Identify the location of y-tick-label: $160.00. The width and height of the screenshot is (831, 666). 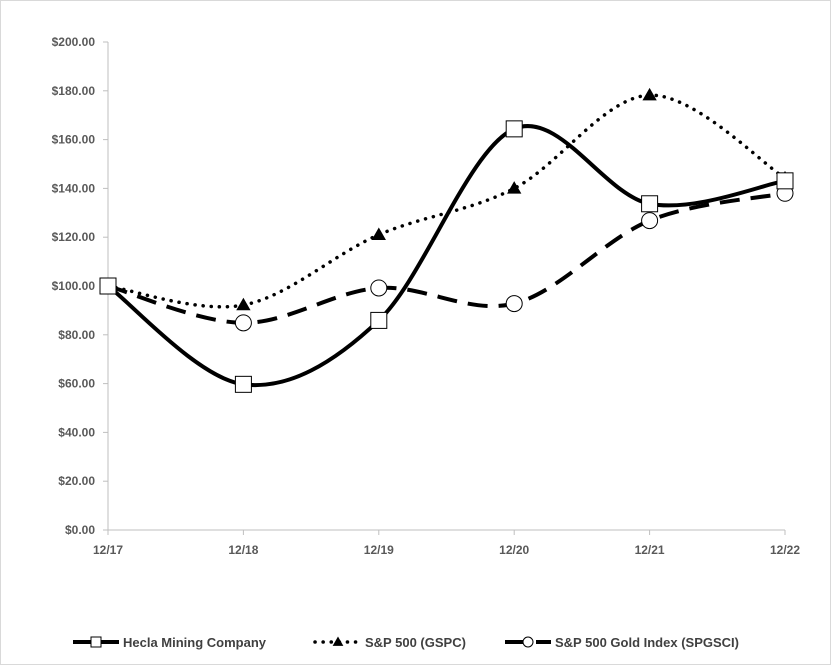
(74, 140).